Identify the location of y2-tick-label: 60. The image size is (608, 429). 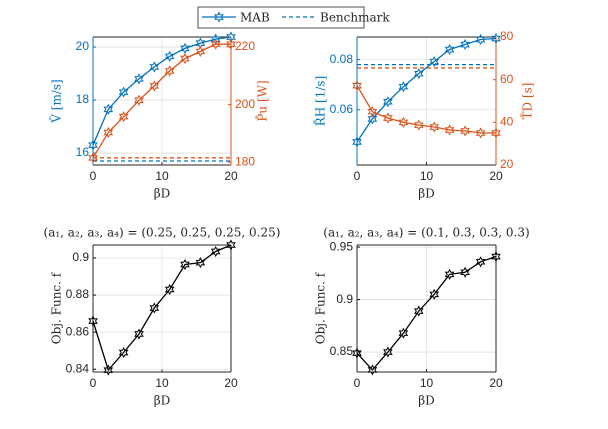
(507, 79).